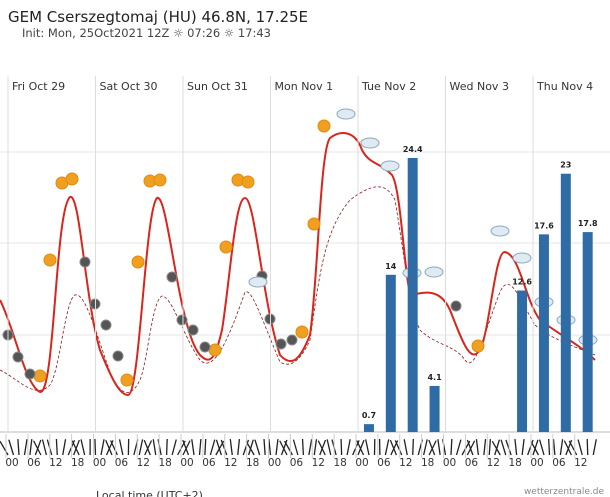 The height and width of the screenshot is (497, 610). What do you see at coordinates (254, 33) in the screenshot?
I see `sunset-time: 17:43` at bounding box center [254, 33].